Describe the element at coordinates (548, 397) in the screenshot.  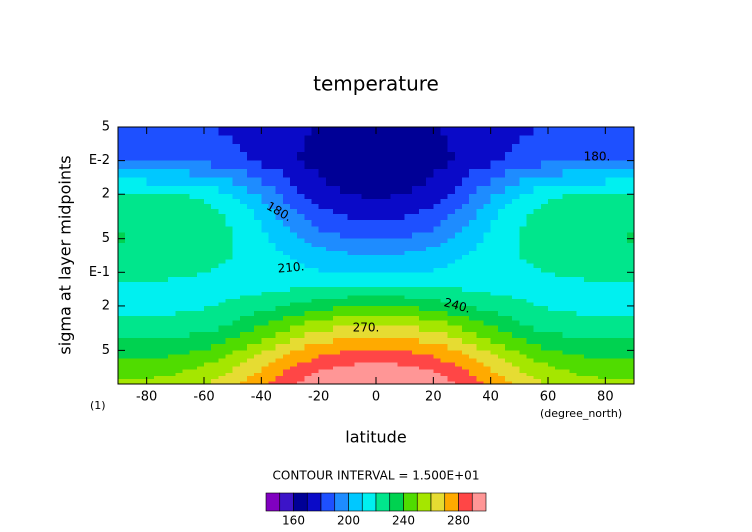
I see `x-tick-label: 60` at that location.